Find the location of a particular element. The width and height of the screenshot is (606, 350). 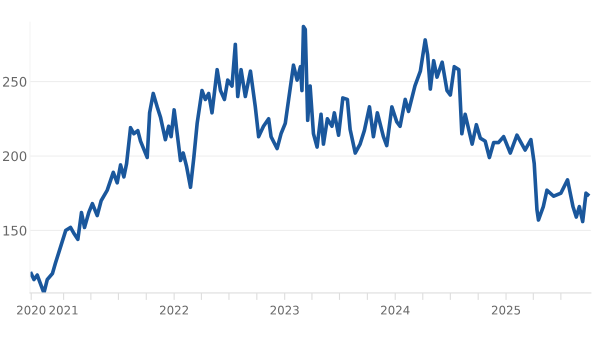

y-tick-label: 250 is located at coordinates (14, 81).